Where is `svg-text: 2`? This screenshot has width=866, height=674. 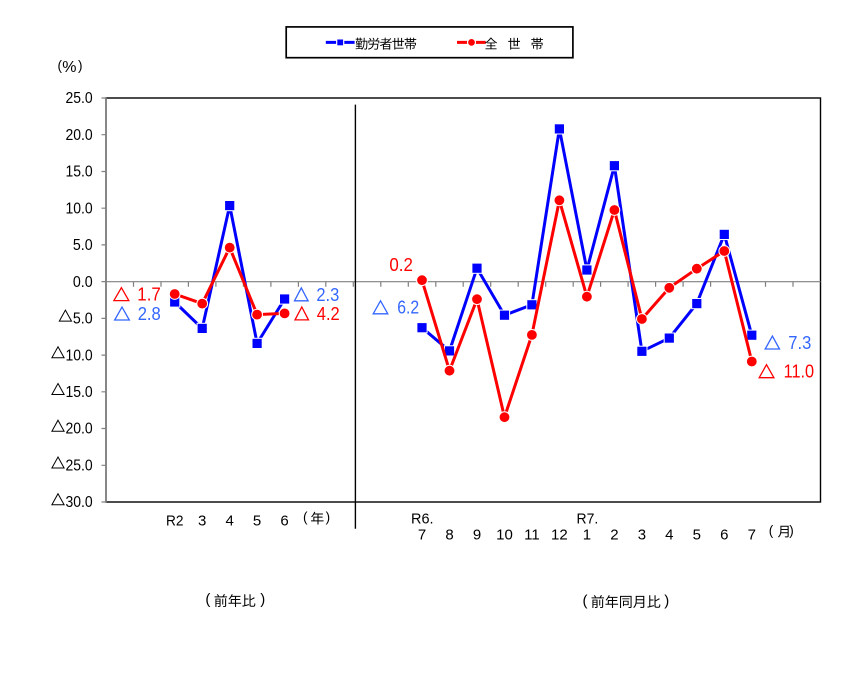
svg-text: 2 is located at coordinates (614, 535).